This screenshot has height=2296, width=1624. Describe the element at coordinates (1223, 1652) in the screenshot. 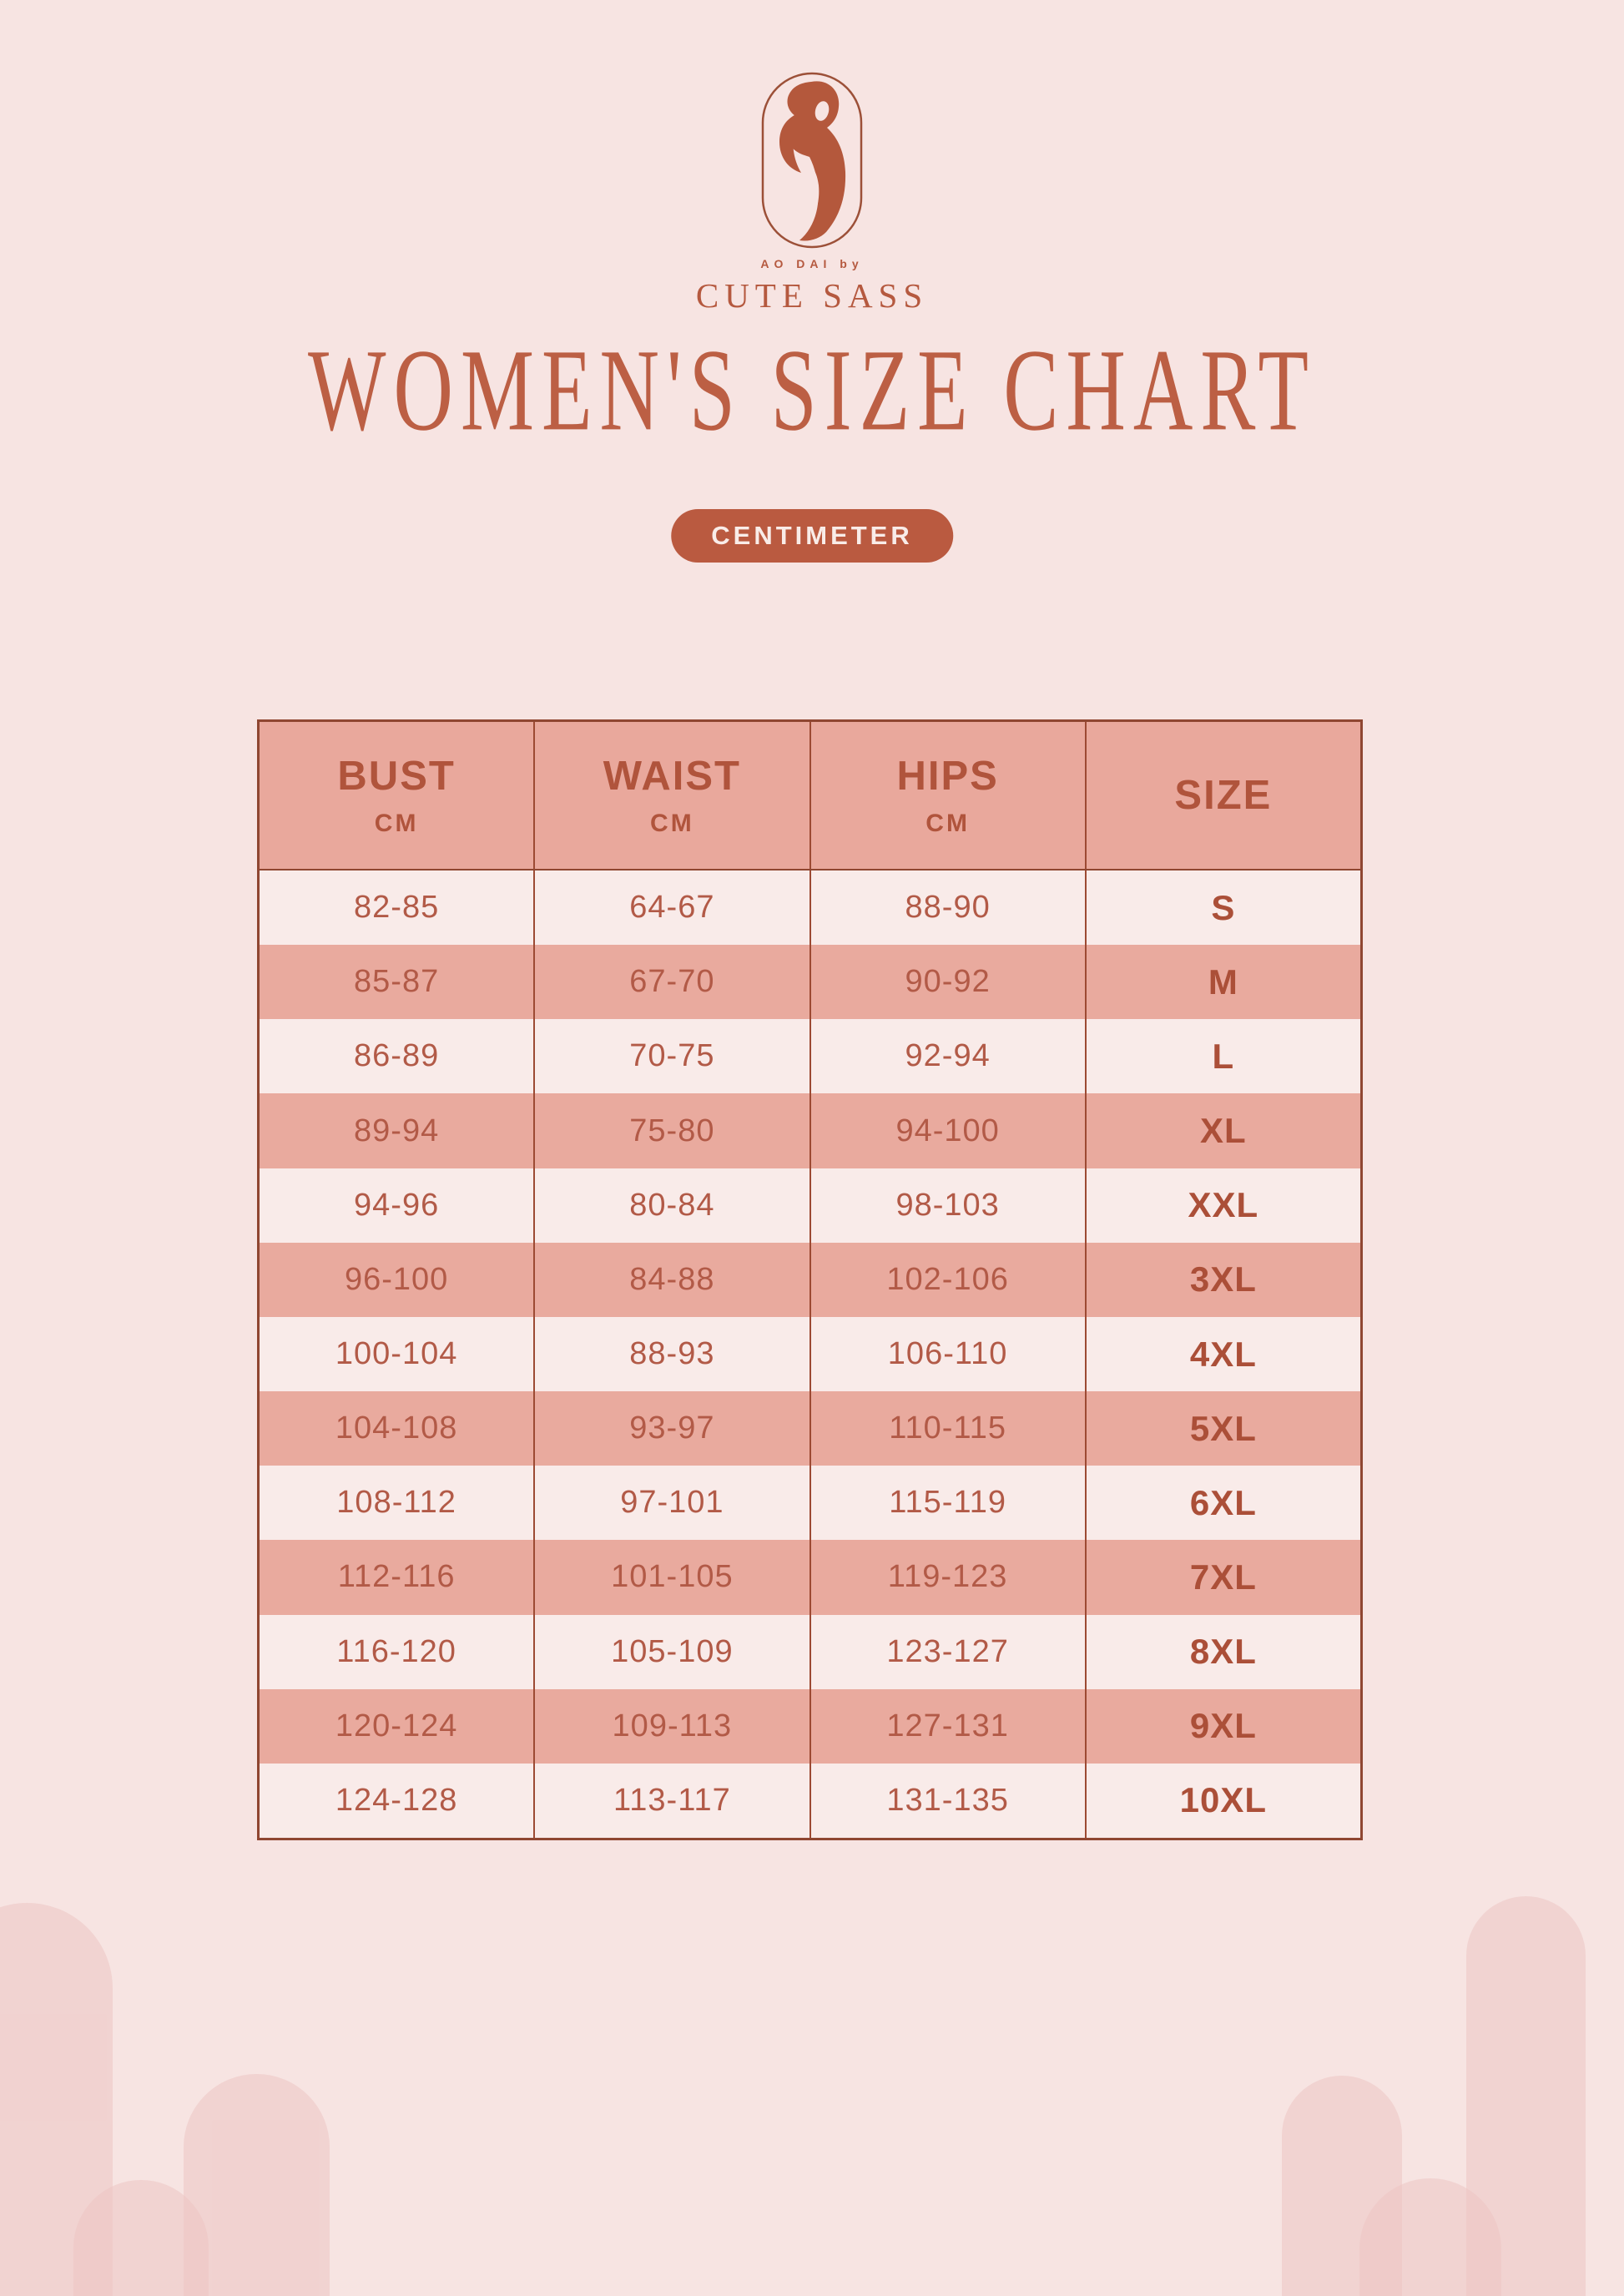

I see `cell-size: 8XL` at that location.